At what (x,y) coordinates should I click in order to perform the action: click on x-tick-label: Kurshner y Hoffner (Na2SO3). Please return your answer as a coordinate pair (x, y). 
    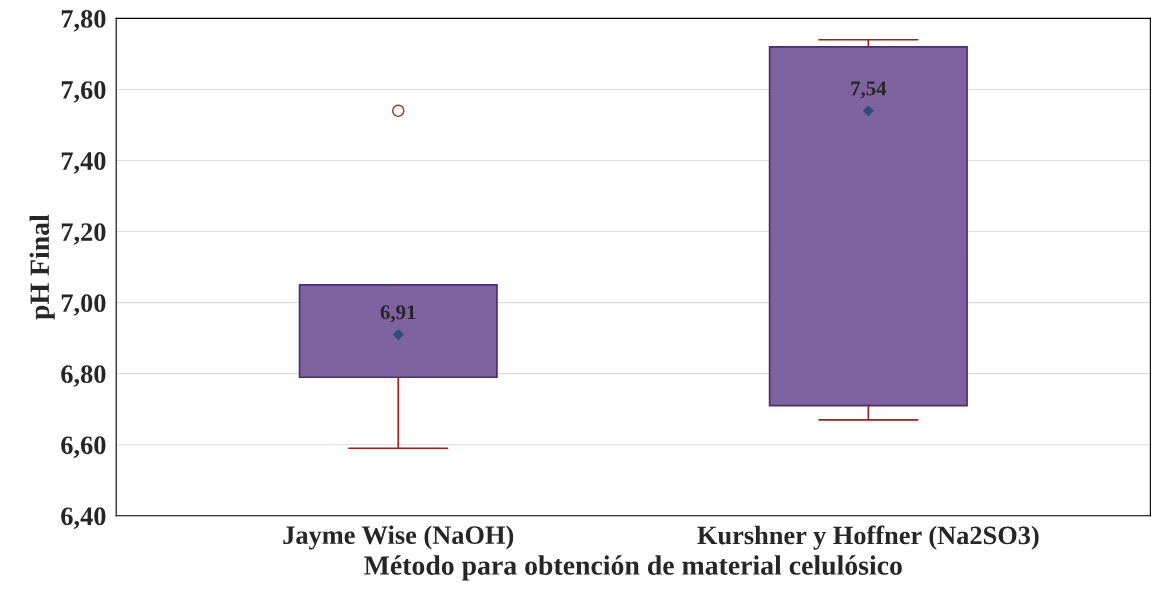
    Looking at the image, I should click on (868, 537).